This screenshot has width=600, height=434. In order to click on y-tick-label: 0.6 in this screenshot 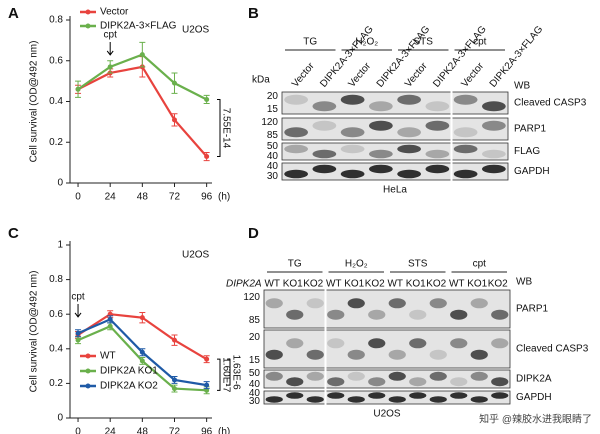, I will do `click(56, 60)`.